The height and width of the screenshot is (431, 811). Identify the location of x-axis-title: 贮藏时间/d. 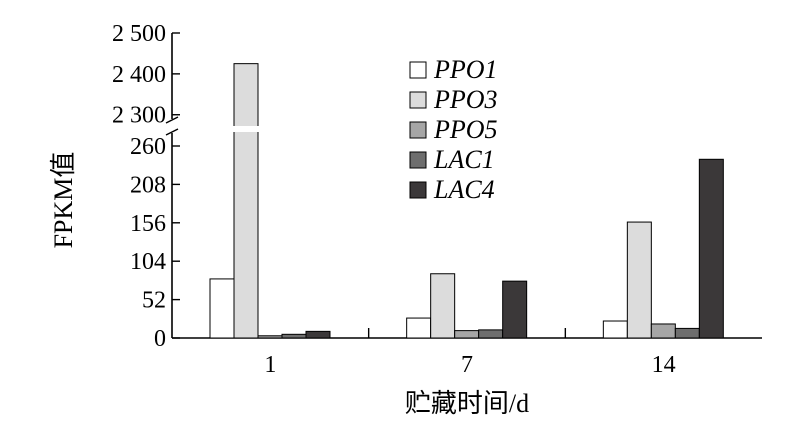
(467, 403).